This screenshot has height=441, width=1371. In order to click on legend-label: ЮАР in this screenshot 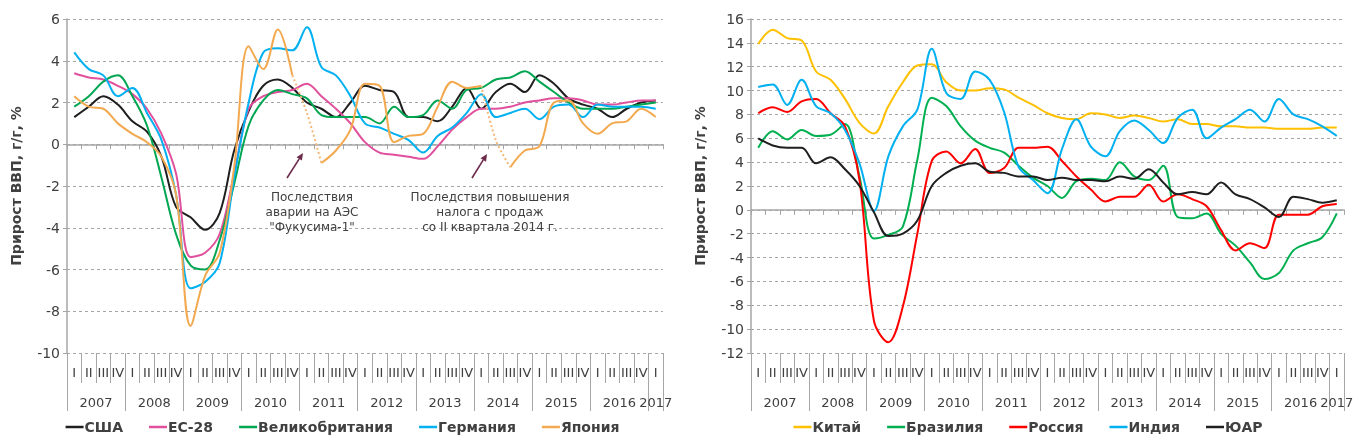, I will do `click(1244, 427)`.